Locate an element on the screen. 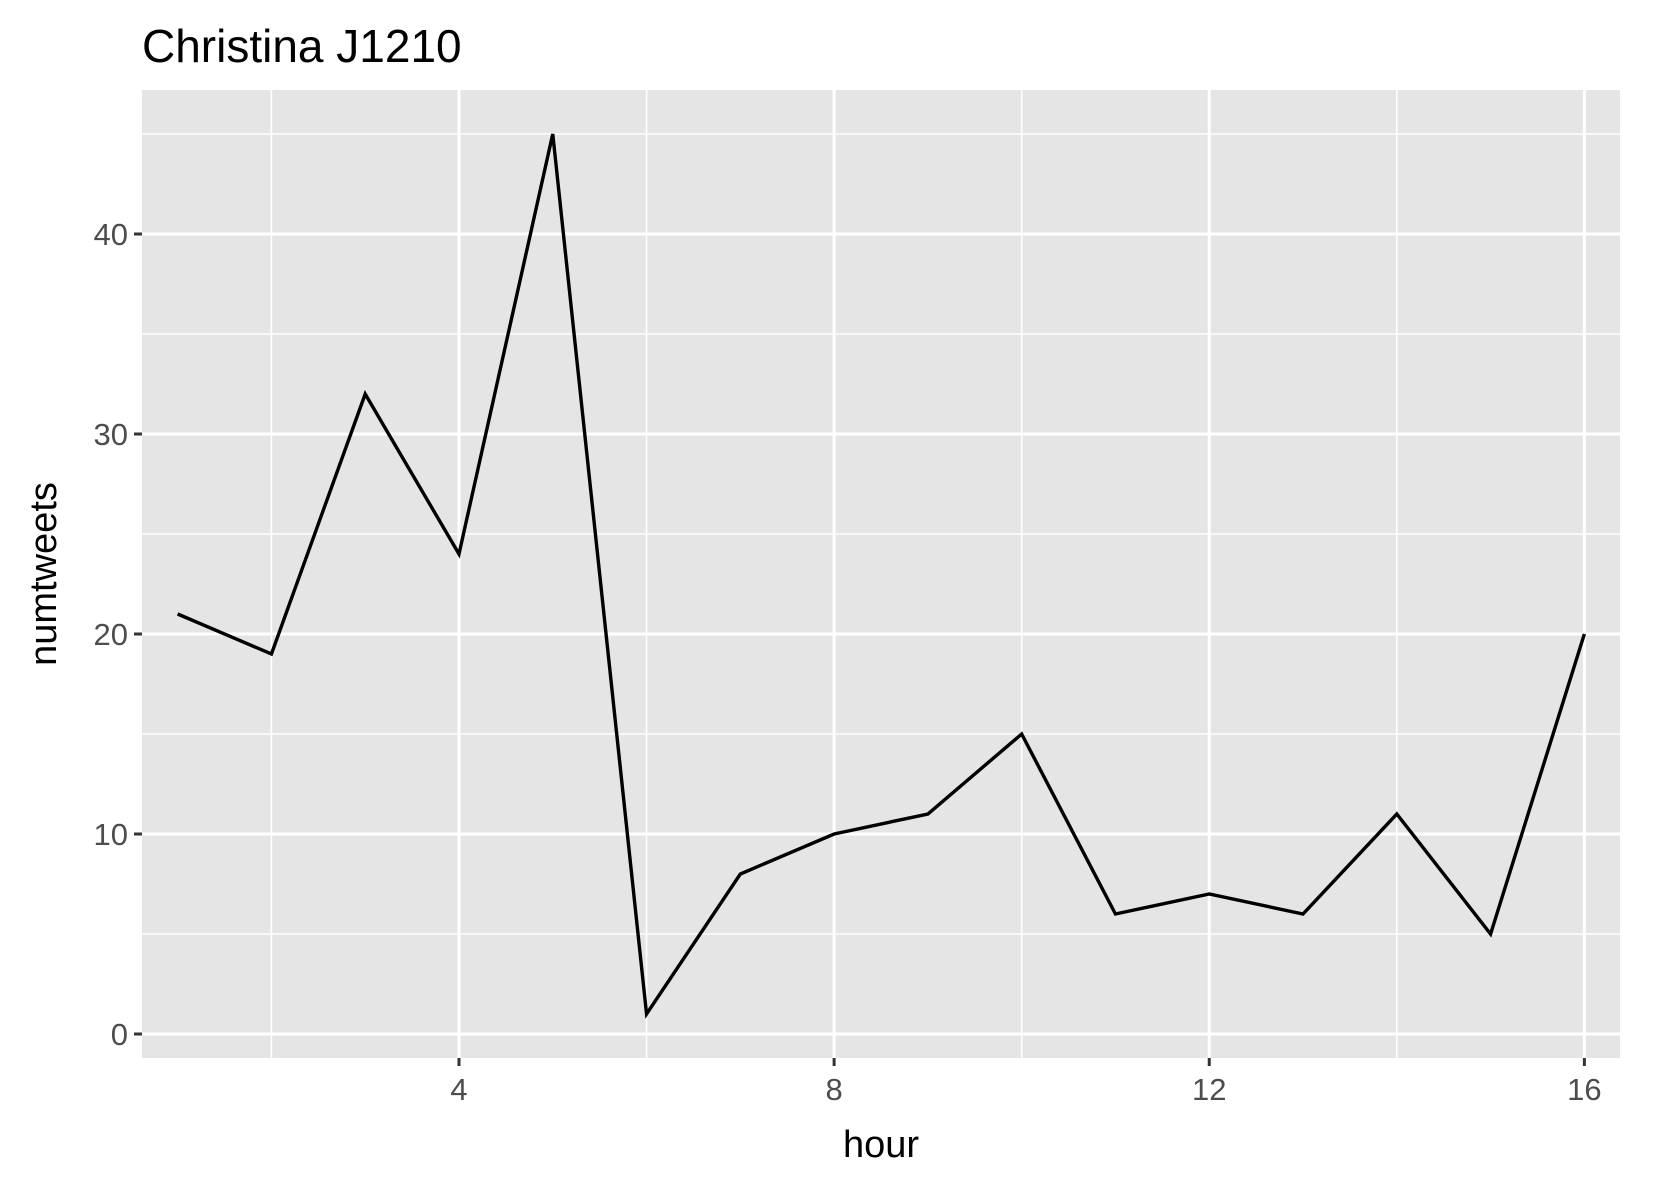  x-tick-label: 12 is located at coordinates (1209, 1089).